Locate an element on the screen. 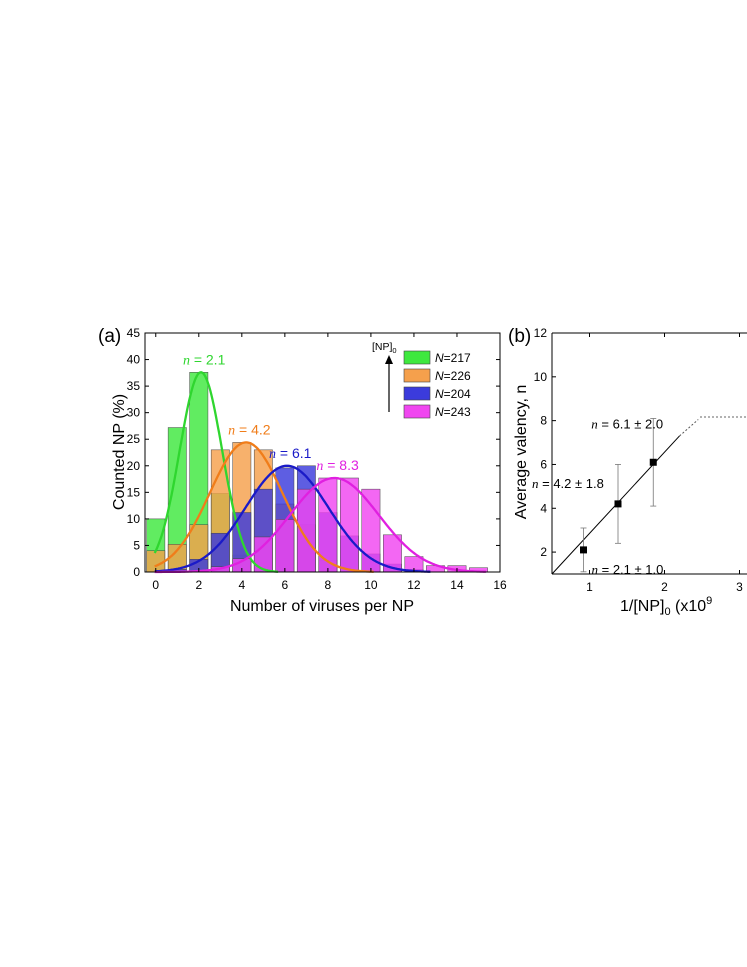 The height and width of the screenshot is (967, 747). b-y-tick-label-6: 6 is located at coordinates (543, 464).